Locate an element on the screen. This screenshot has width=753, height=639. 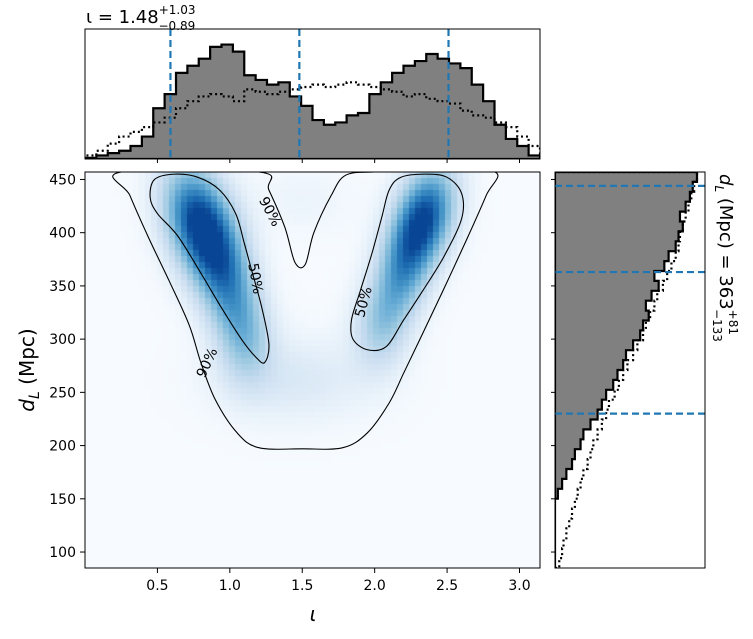
top-panel-title: ι = 1.48+1.03 −0.89 is located at coordinates (140, 18).